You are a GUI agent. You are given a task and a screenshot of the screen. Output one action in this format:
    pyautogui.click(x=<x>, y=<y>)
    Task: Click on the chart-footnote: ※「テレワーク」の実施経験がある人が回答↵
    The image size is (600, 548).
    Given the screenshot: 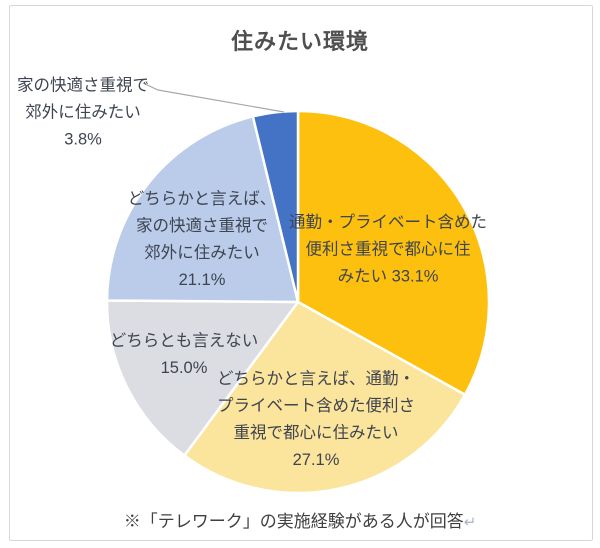 What is the action you would take?
    pyautogui.click(x=300, y=519)
    